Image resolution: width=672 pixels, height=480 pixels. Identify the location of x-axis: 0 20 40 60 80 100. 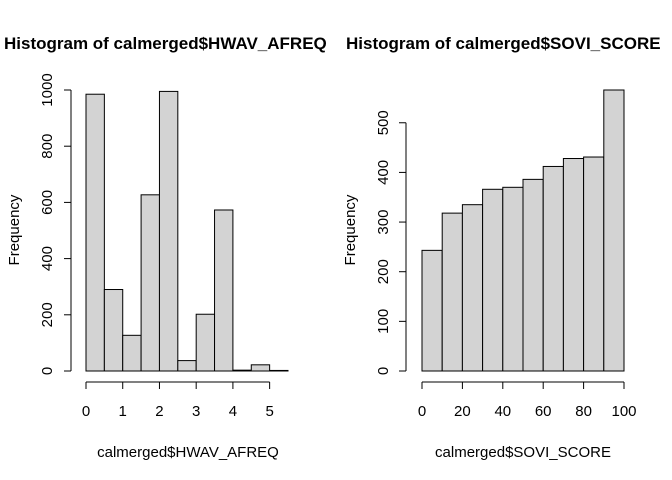
(527, 400).